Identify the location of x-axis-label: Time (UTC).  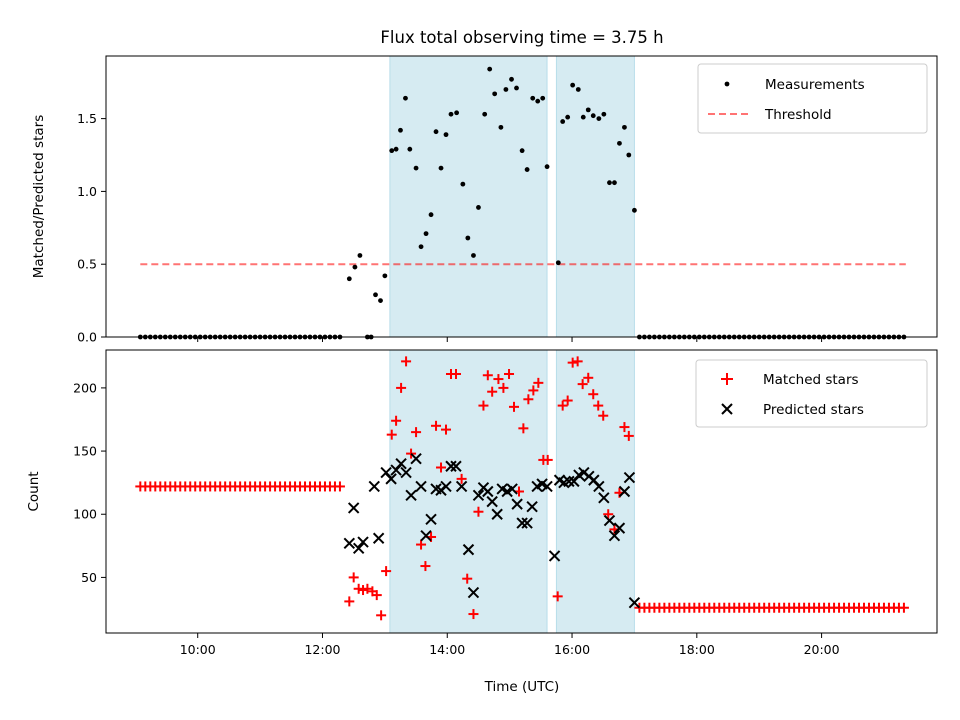
(522, 687).